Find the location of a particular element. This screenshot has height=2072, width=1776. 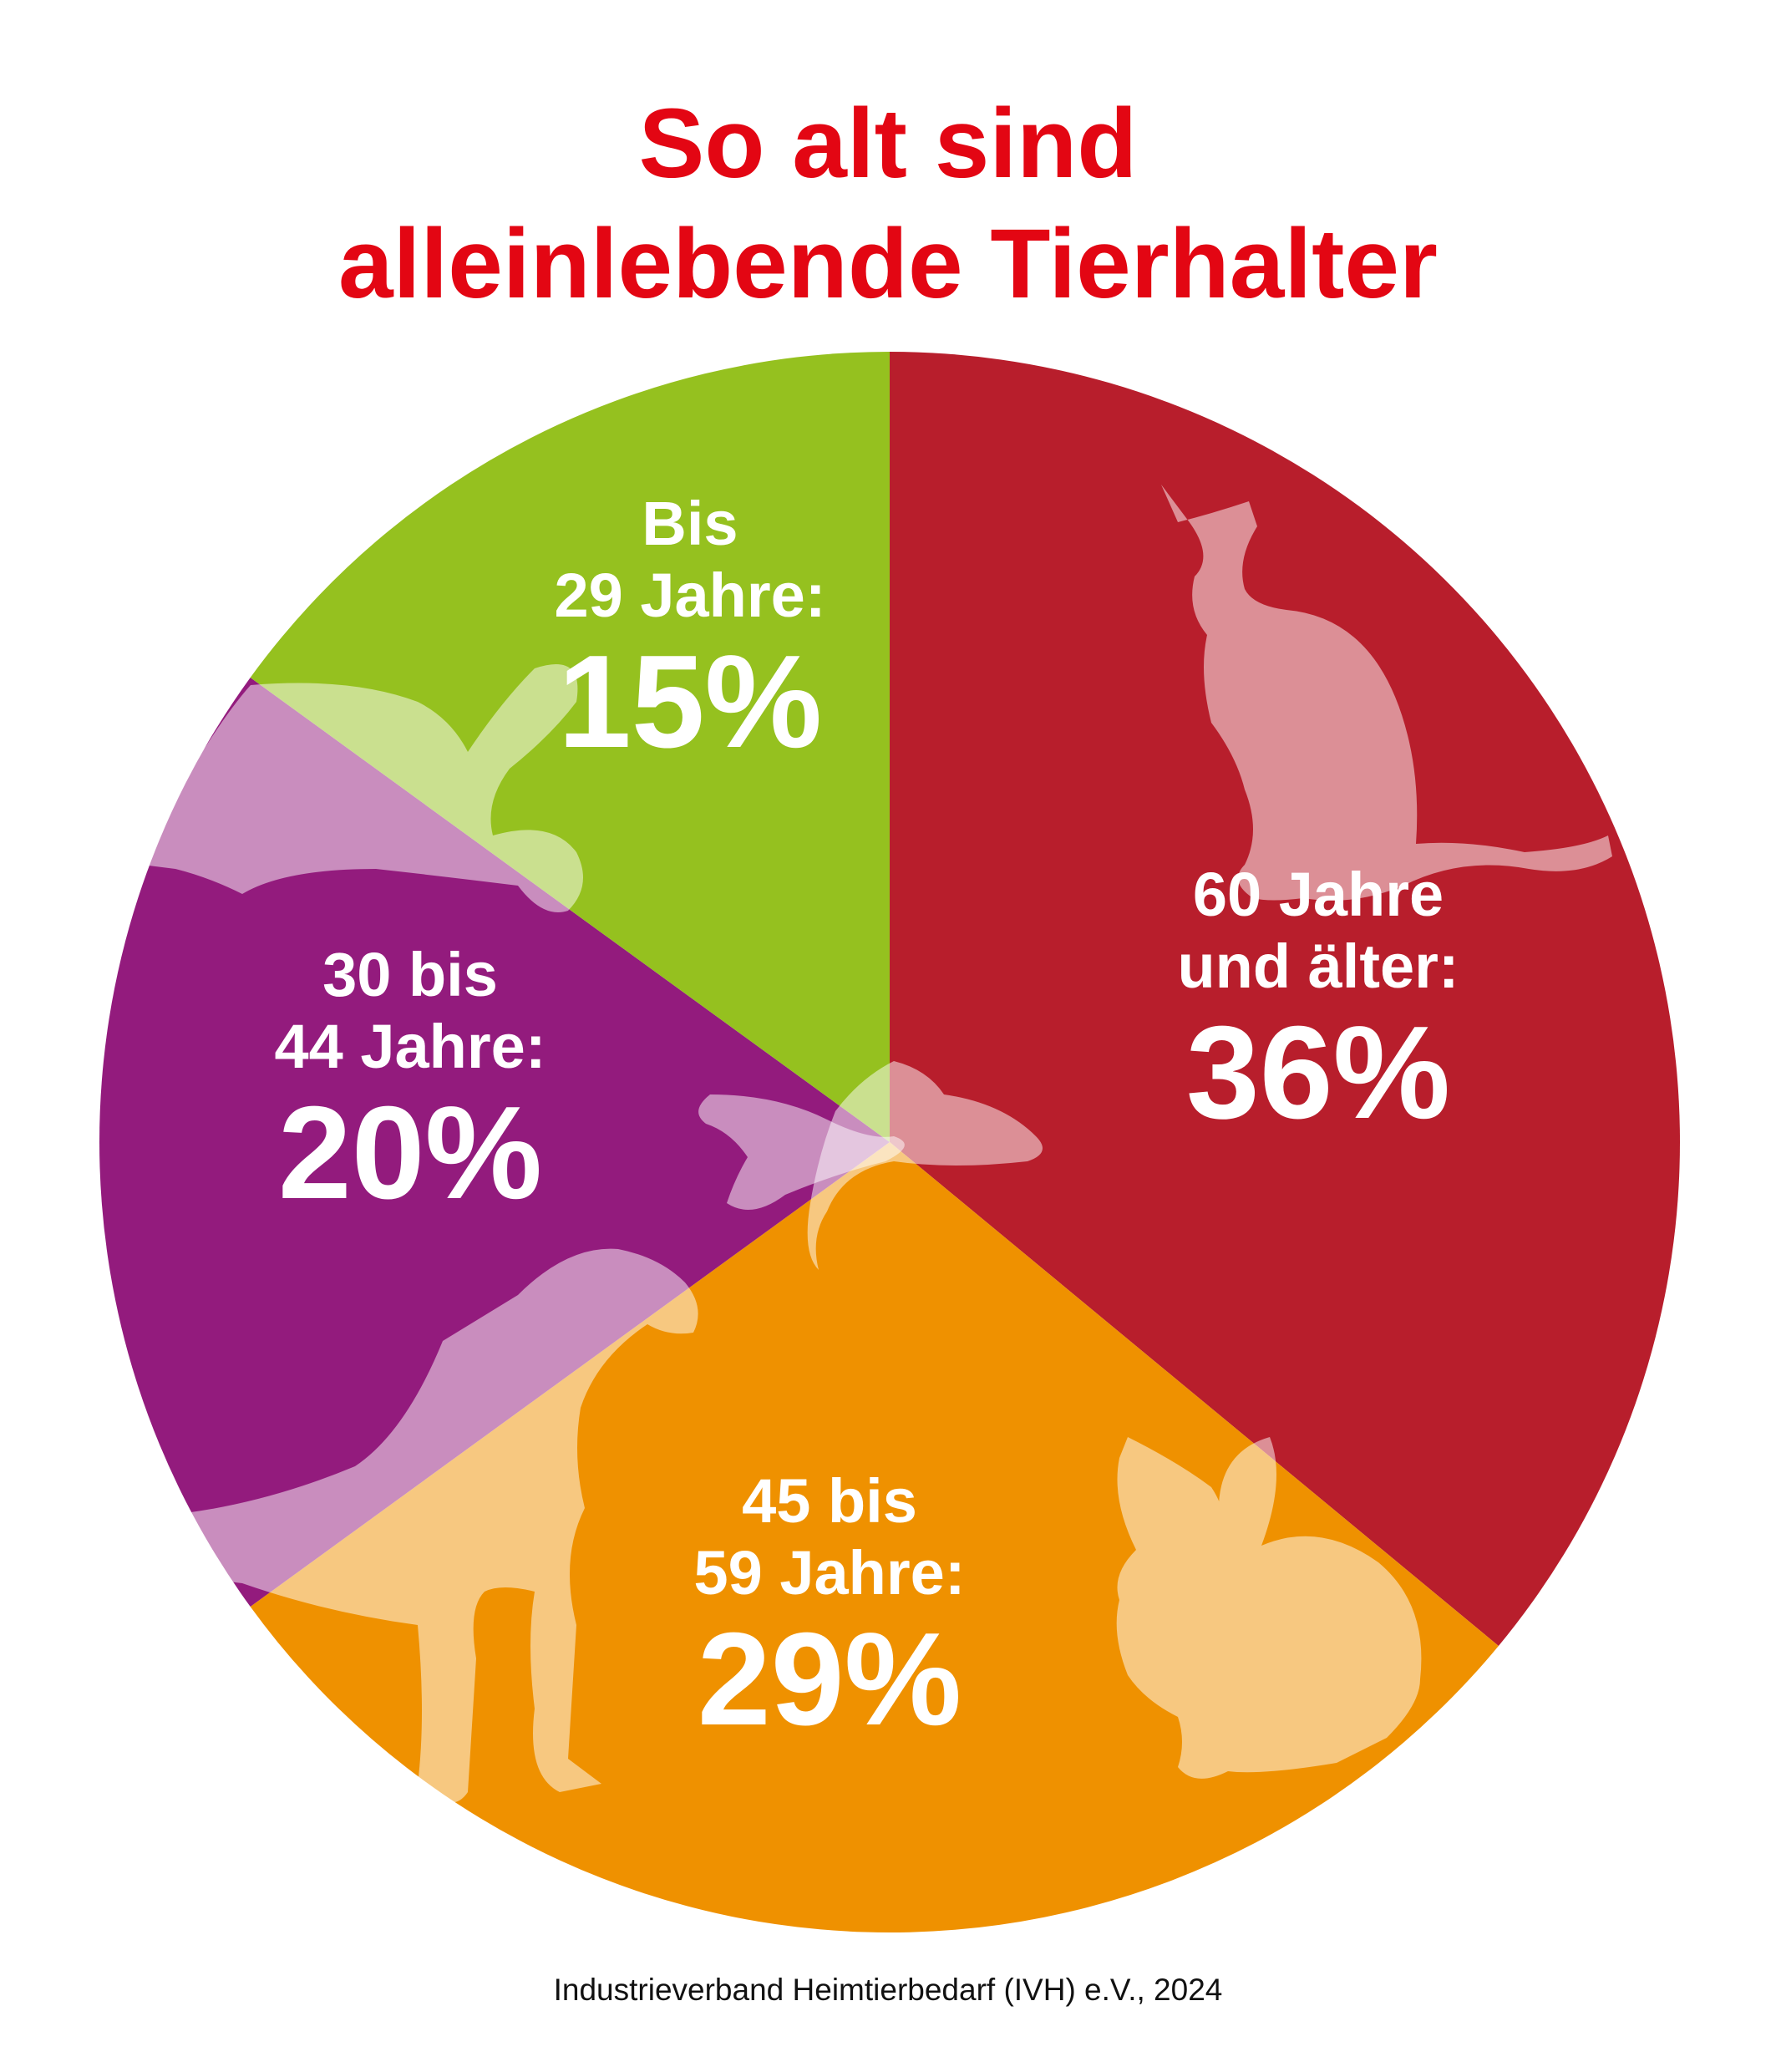

bird-icon is located at coordinates (925, 1165).